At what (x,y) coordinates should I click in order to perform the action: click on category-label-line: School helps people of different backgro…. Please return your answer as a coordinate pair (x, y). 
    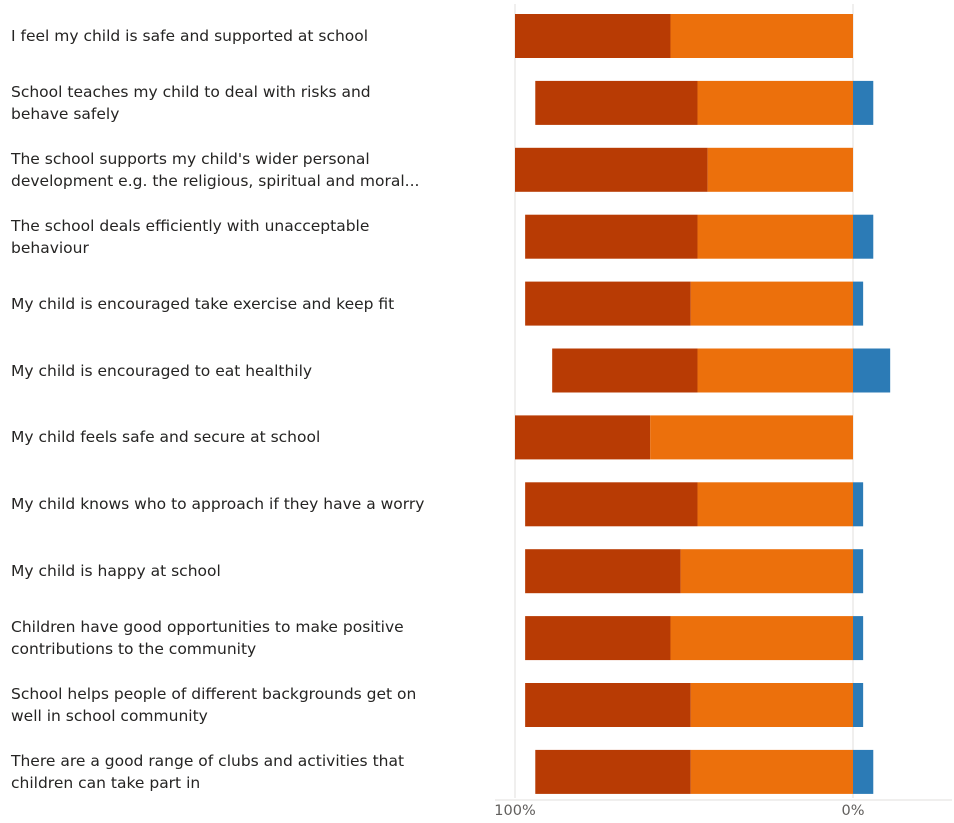
    Looking at the image, I should click on (214, 694).